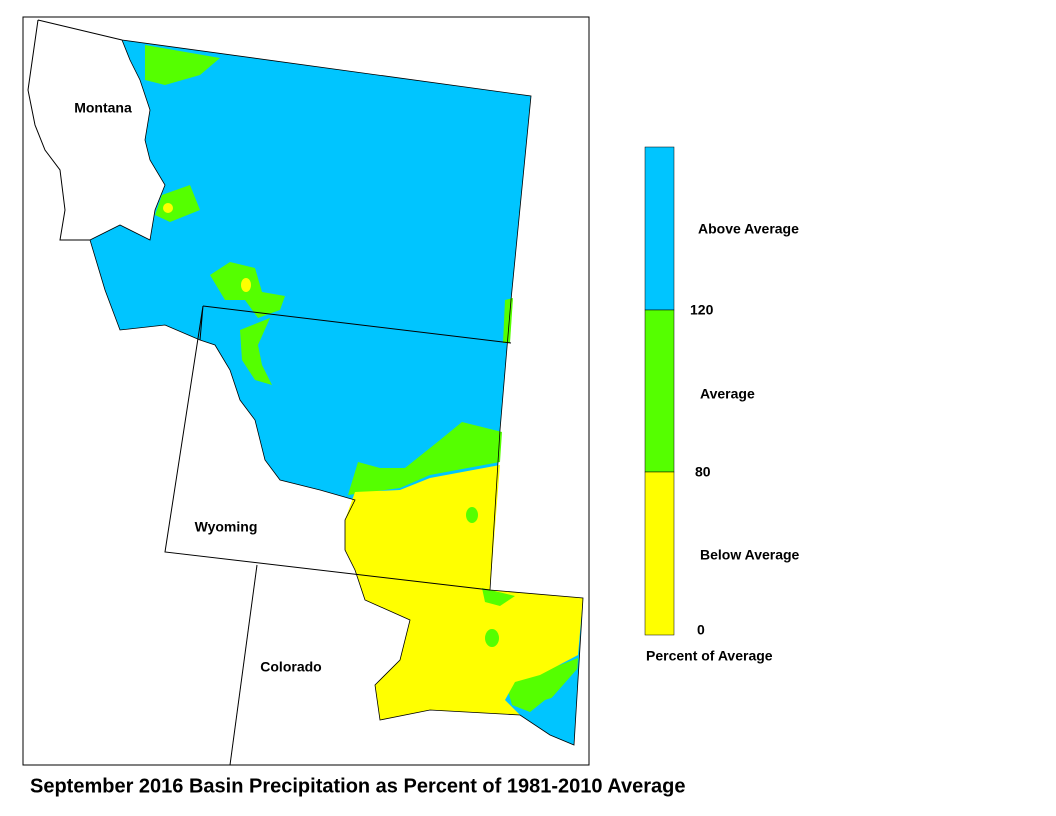  I want to click on colorado-outline, so click(243, 665).